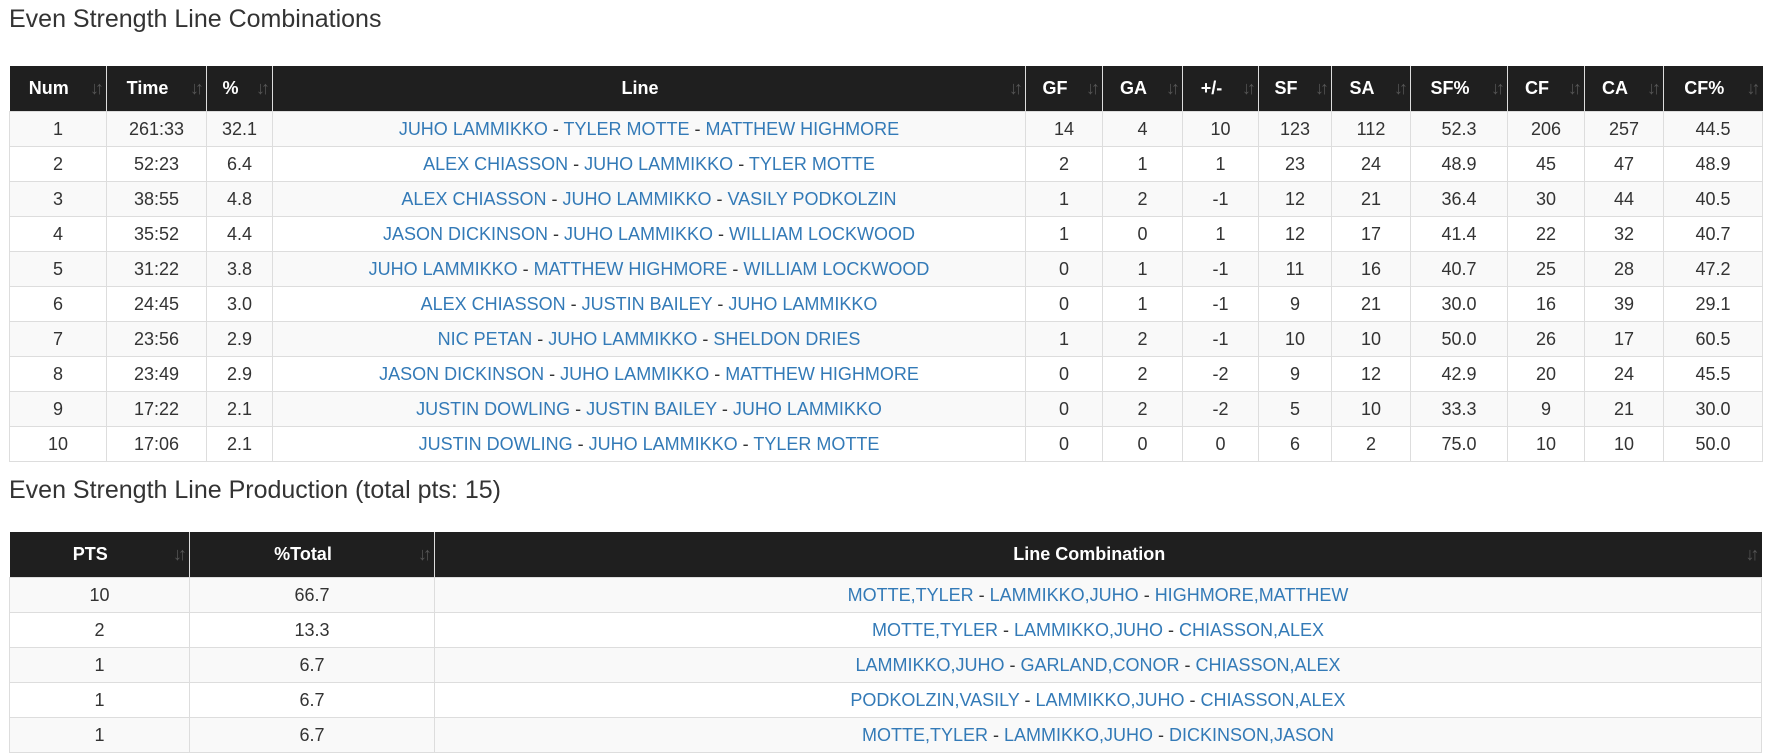  Describe the element at coordinates (1064, 89) in the screenshot. I see `column-header: GF ↓↑` at that location.